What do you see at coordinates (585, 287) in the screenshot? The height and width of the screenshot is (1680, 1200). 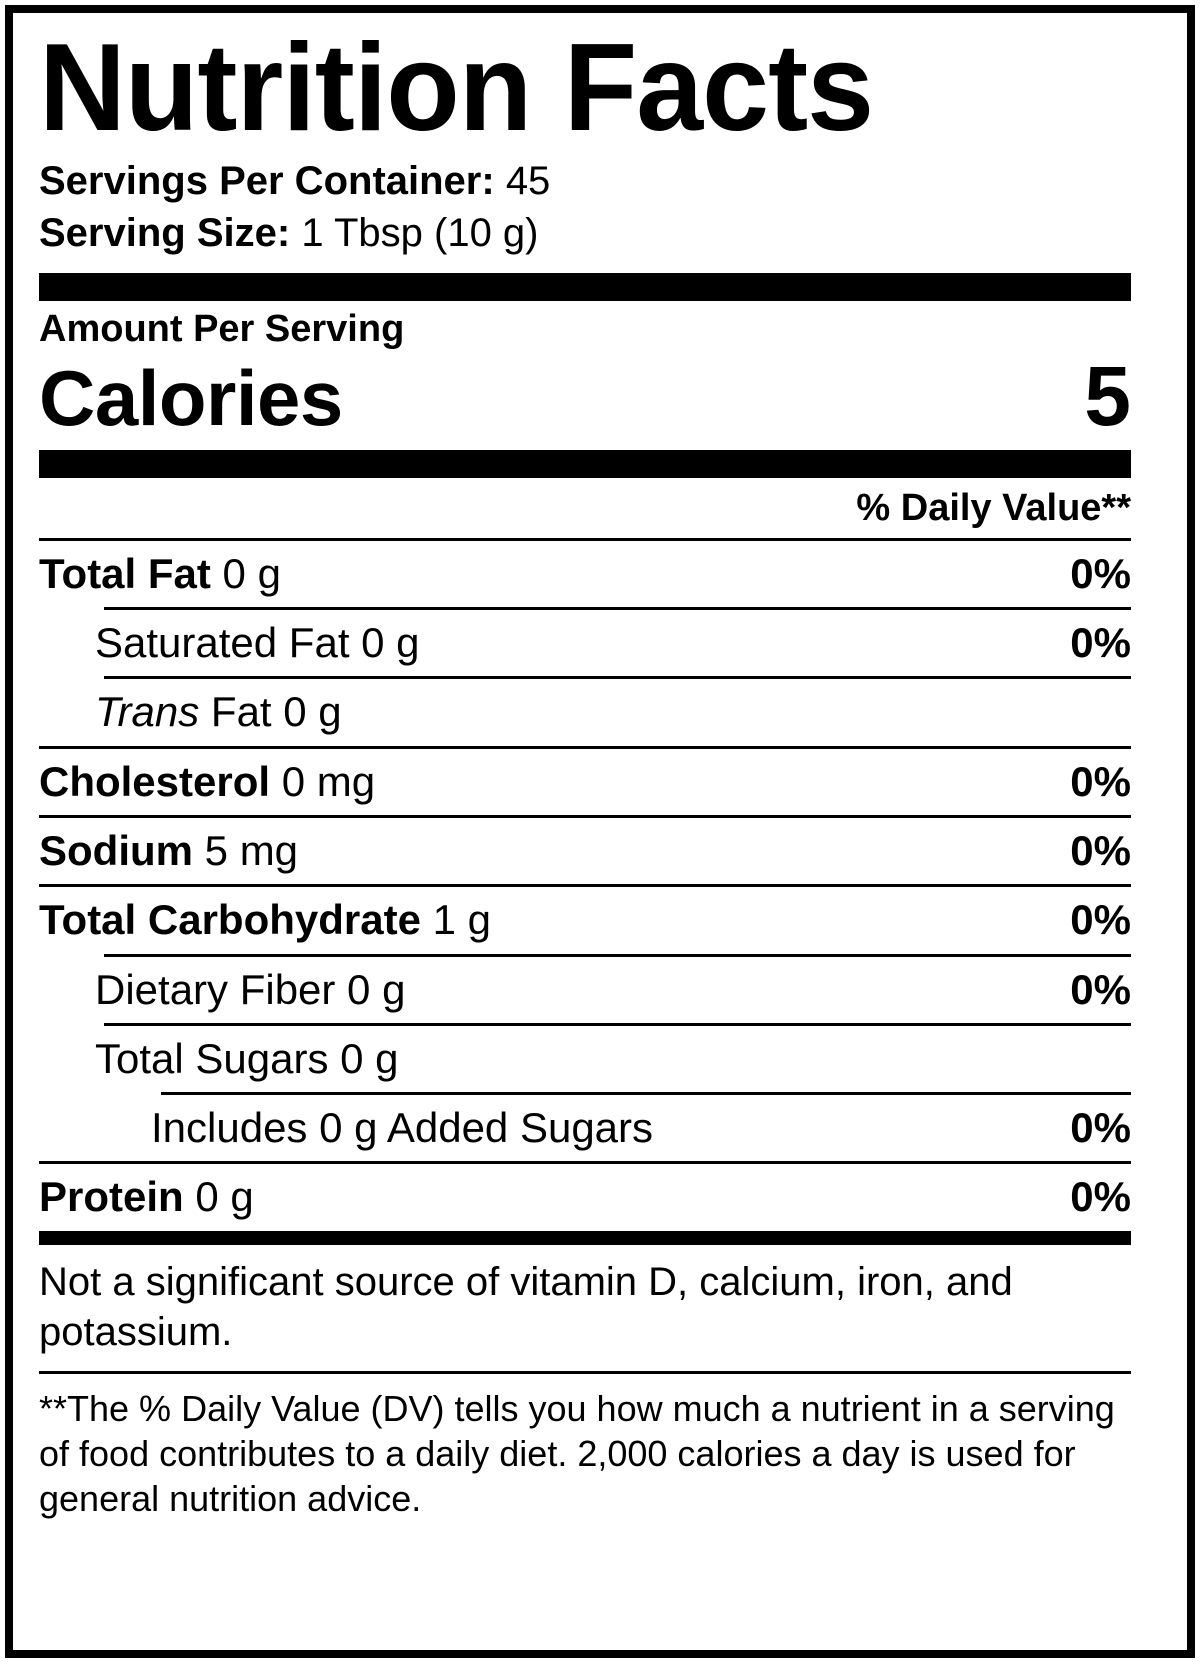 I see `separator-bar-top` at bounding box center [585, 287].